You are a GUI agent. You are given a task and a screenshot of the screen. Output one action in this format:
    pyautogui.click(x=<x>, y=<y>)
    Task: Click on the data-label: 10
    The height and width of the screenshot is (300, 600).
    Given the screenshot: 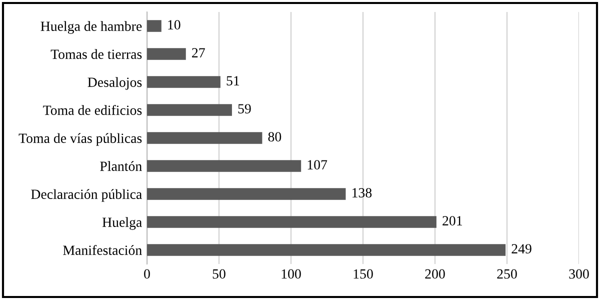 What is the action you would take?
    pyautogui.click(x=174, y=25)
    